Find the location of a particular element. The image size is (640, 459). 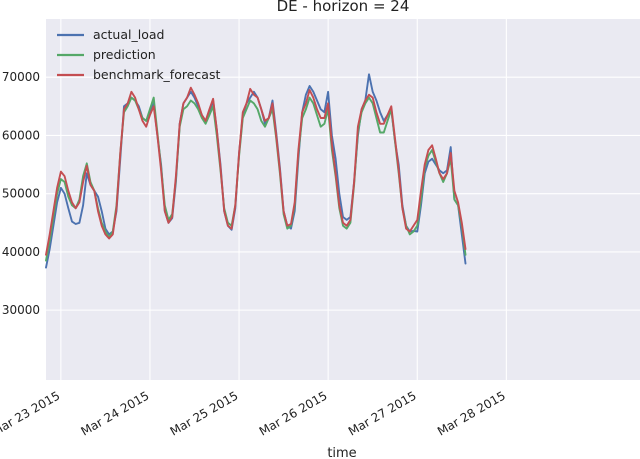

y-tick-label: 50000 is located at coordinates (21, 194).